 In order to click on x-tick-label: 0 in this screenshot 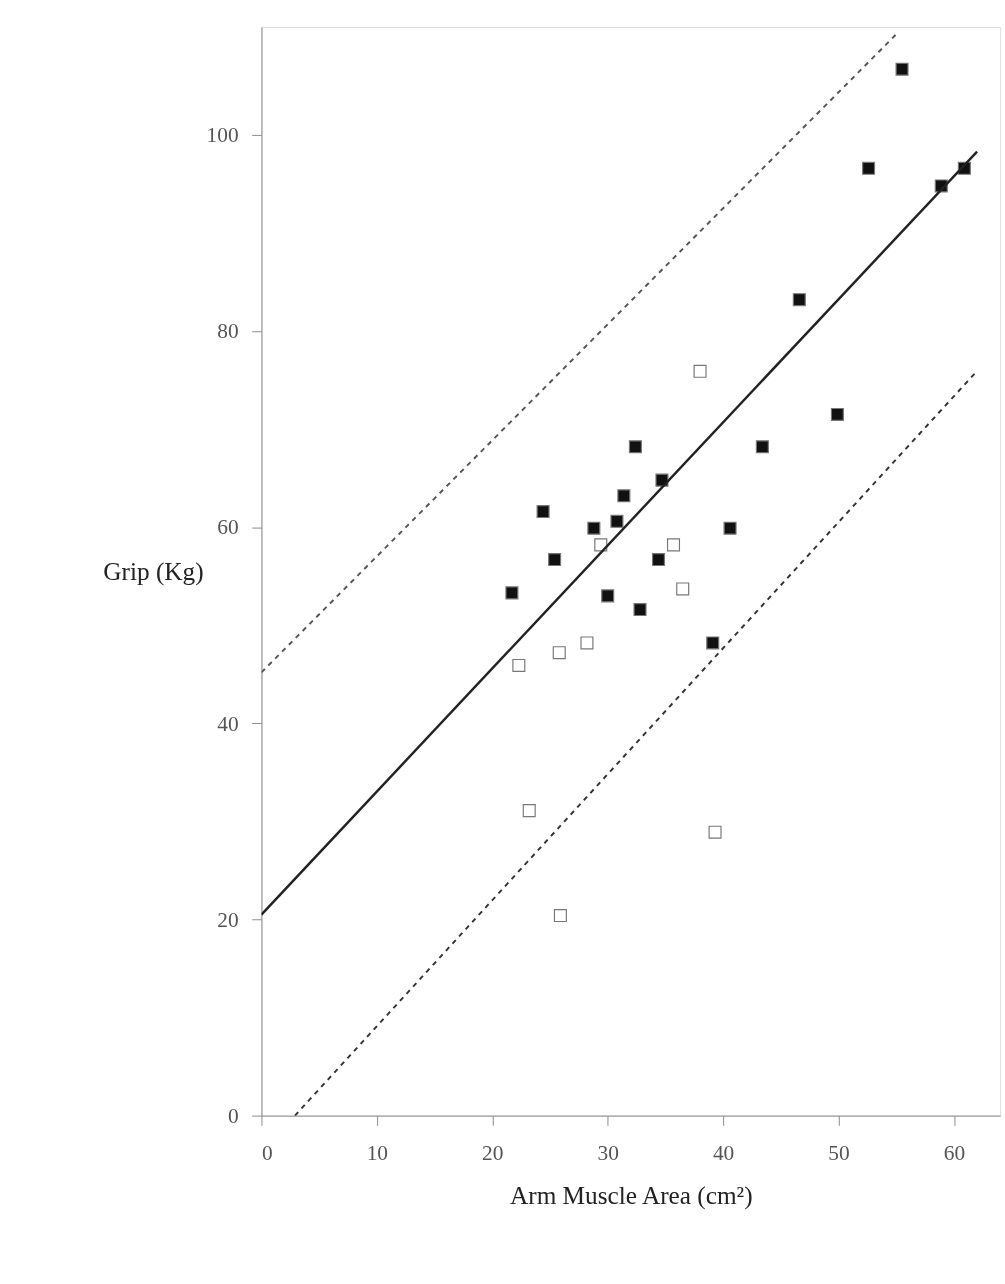, I will do `click(267, 1152)`.